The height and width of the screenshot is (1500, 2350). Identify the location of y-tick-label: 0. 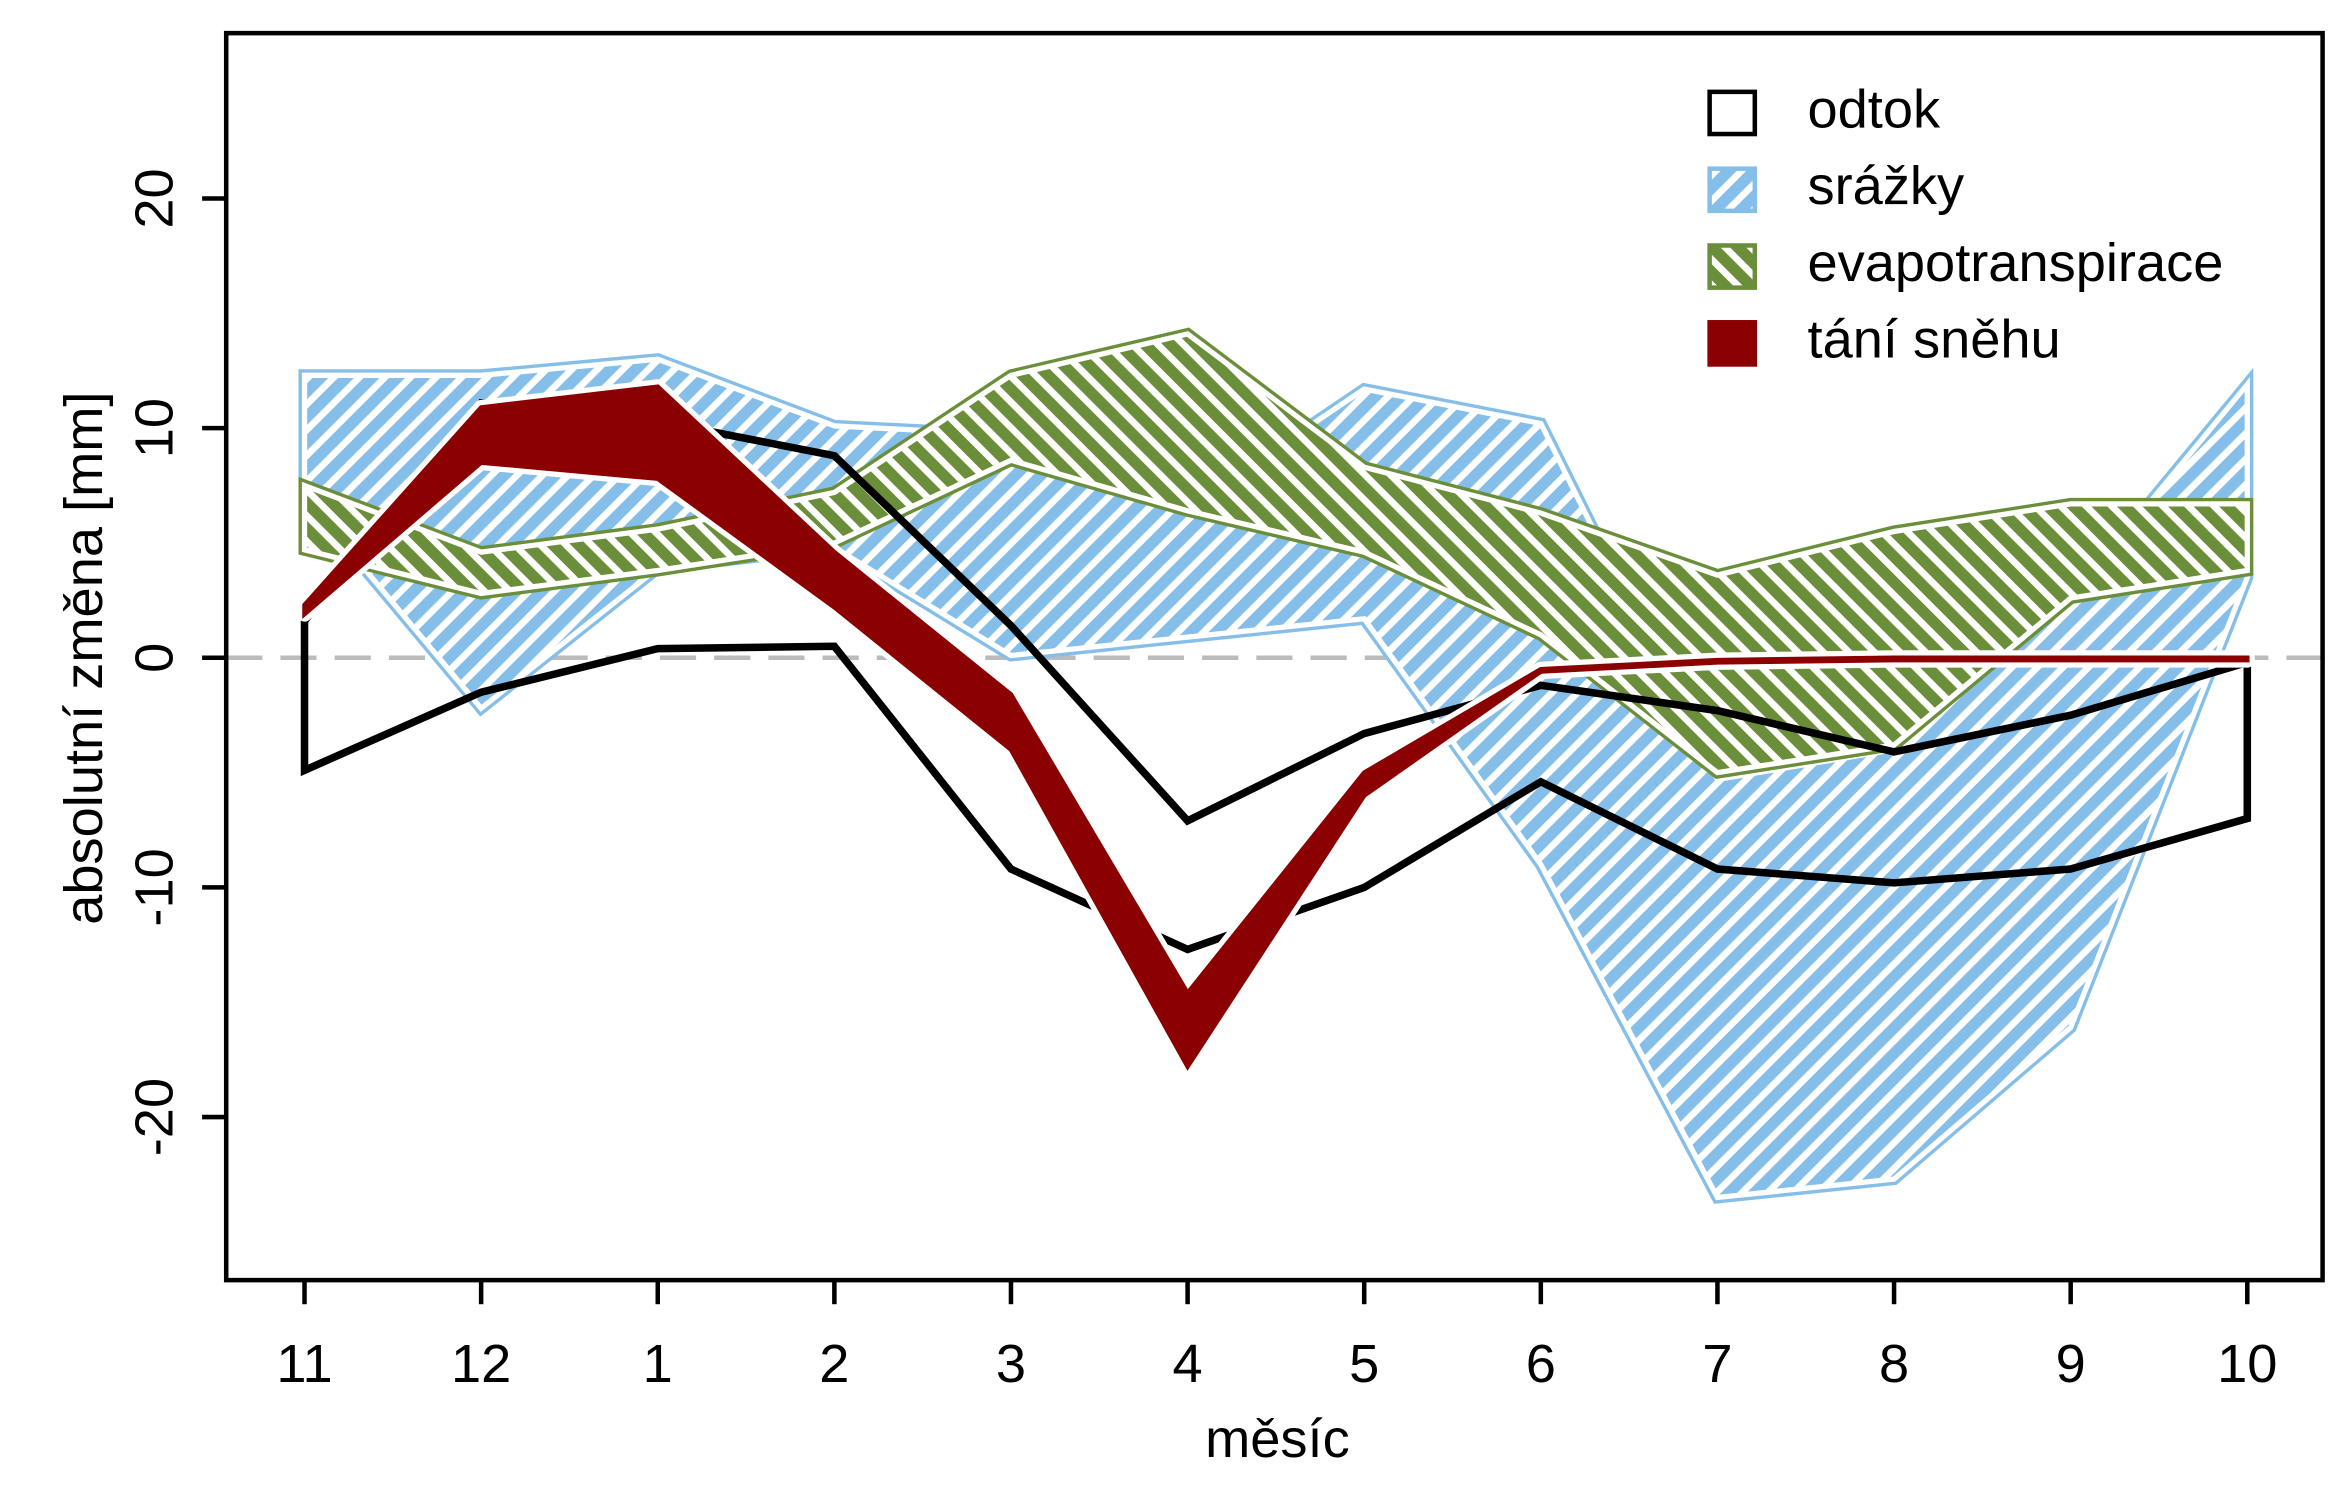
(155, 658).